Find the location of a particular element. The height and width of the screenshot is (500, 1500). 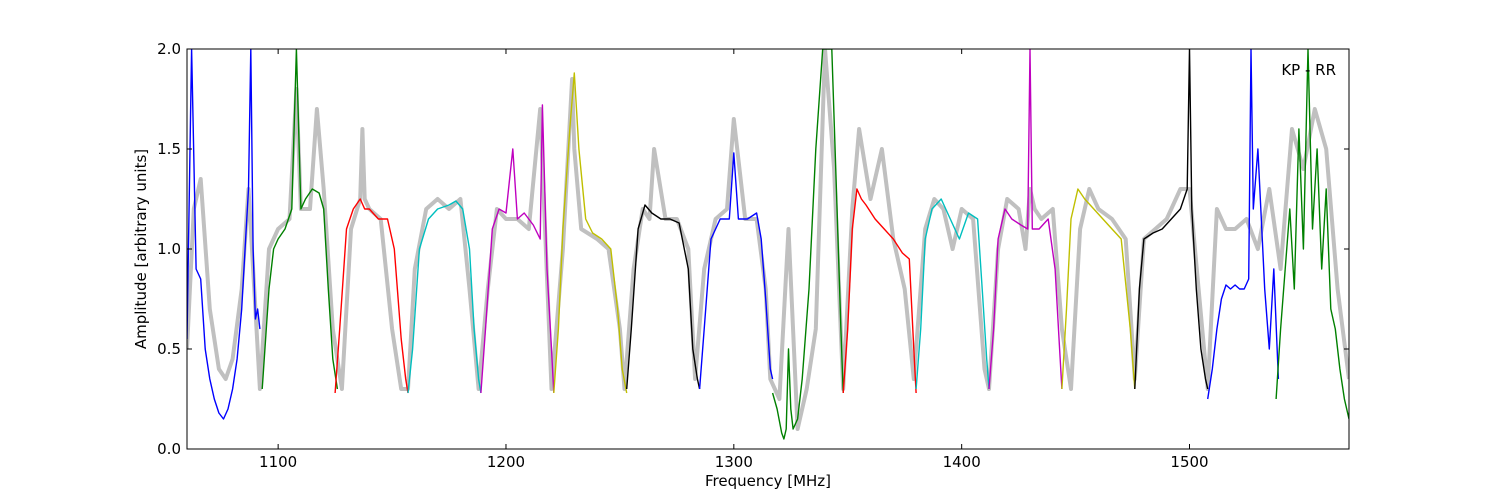

y-tick-label: 0.5 is located at coordinates (169, 349).